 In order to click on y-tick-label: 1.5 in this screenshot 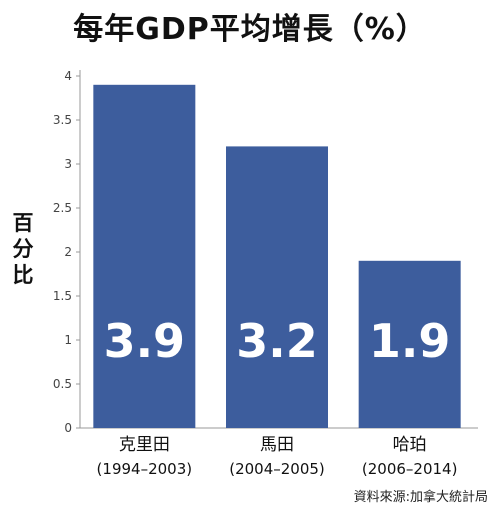, I will do `click(62, 296)`.